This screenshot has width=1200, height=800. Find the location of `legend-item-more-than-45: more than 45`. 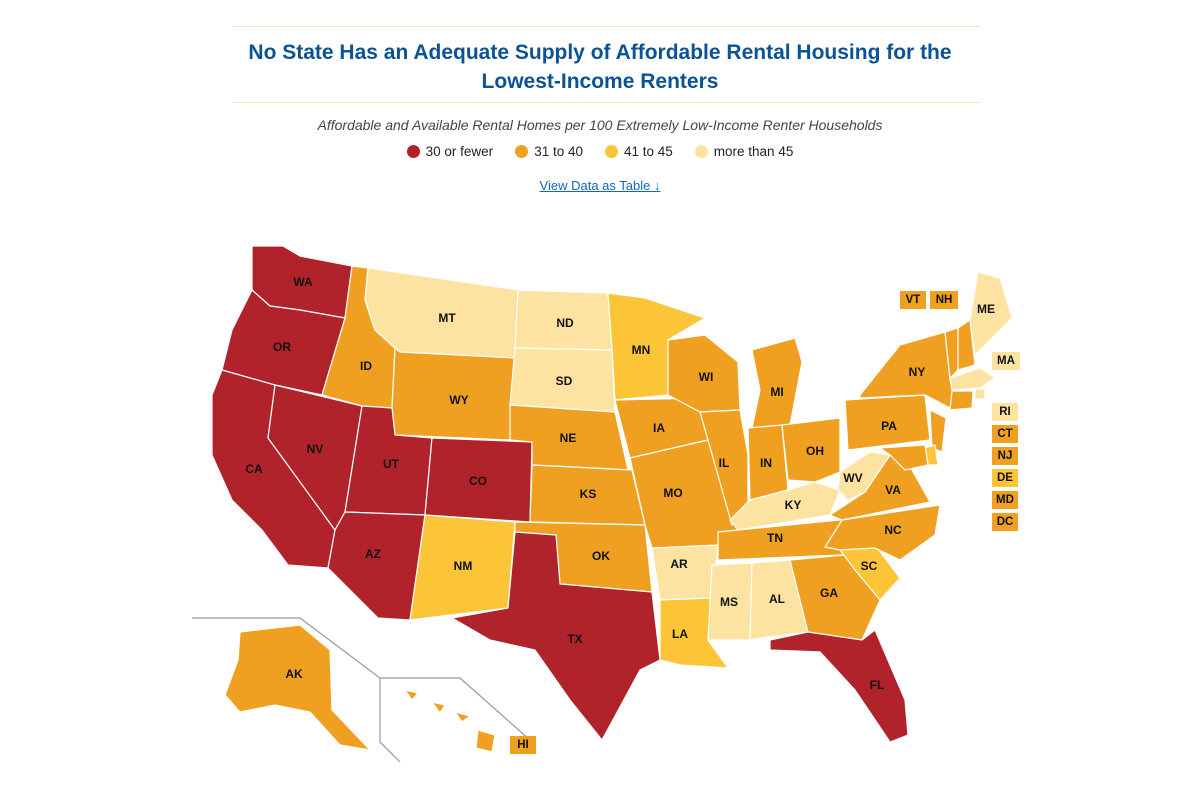

legend-item-more-than-45: more than 45 is located at coordinates (744, 151).